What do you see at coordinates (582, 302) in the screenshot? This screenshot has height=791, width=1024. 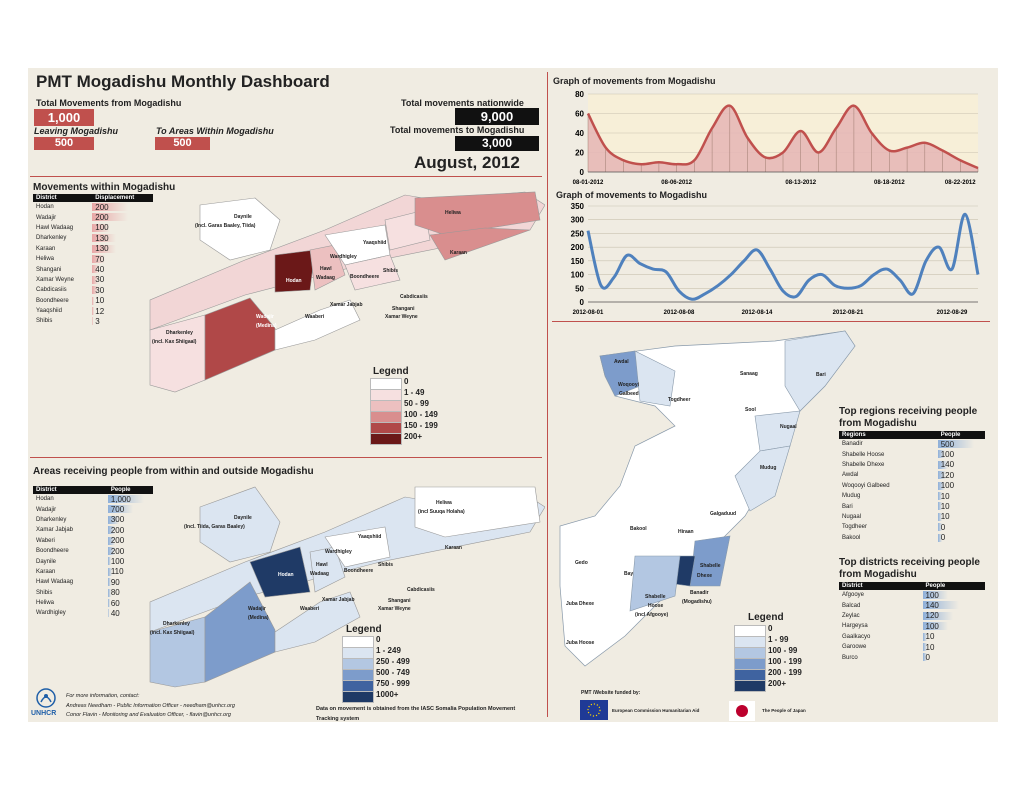 I see `chart-1-ytick: 0` at bounding box center [582, 302].